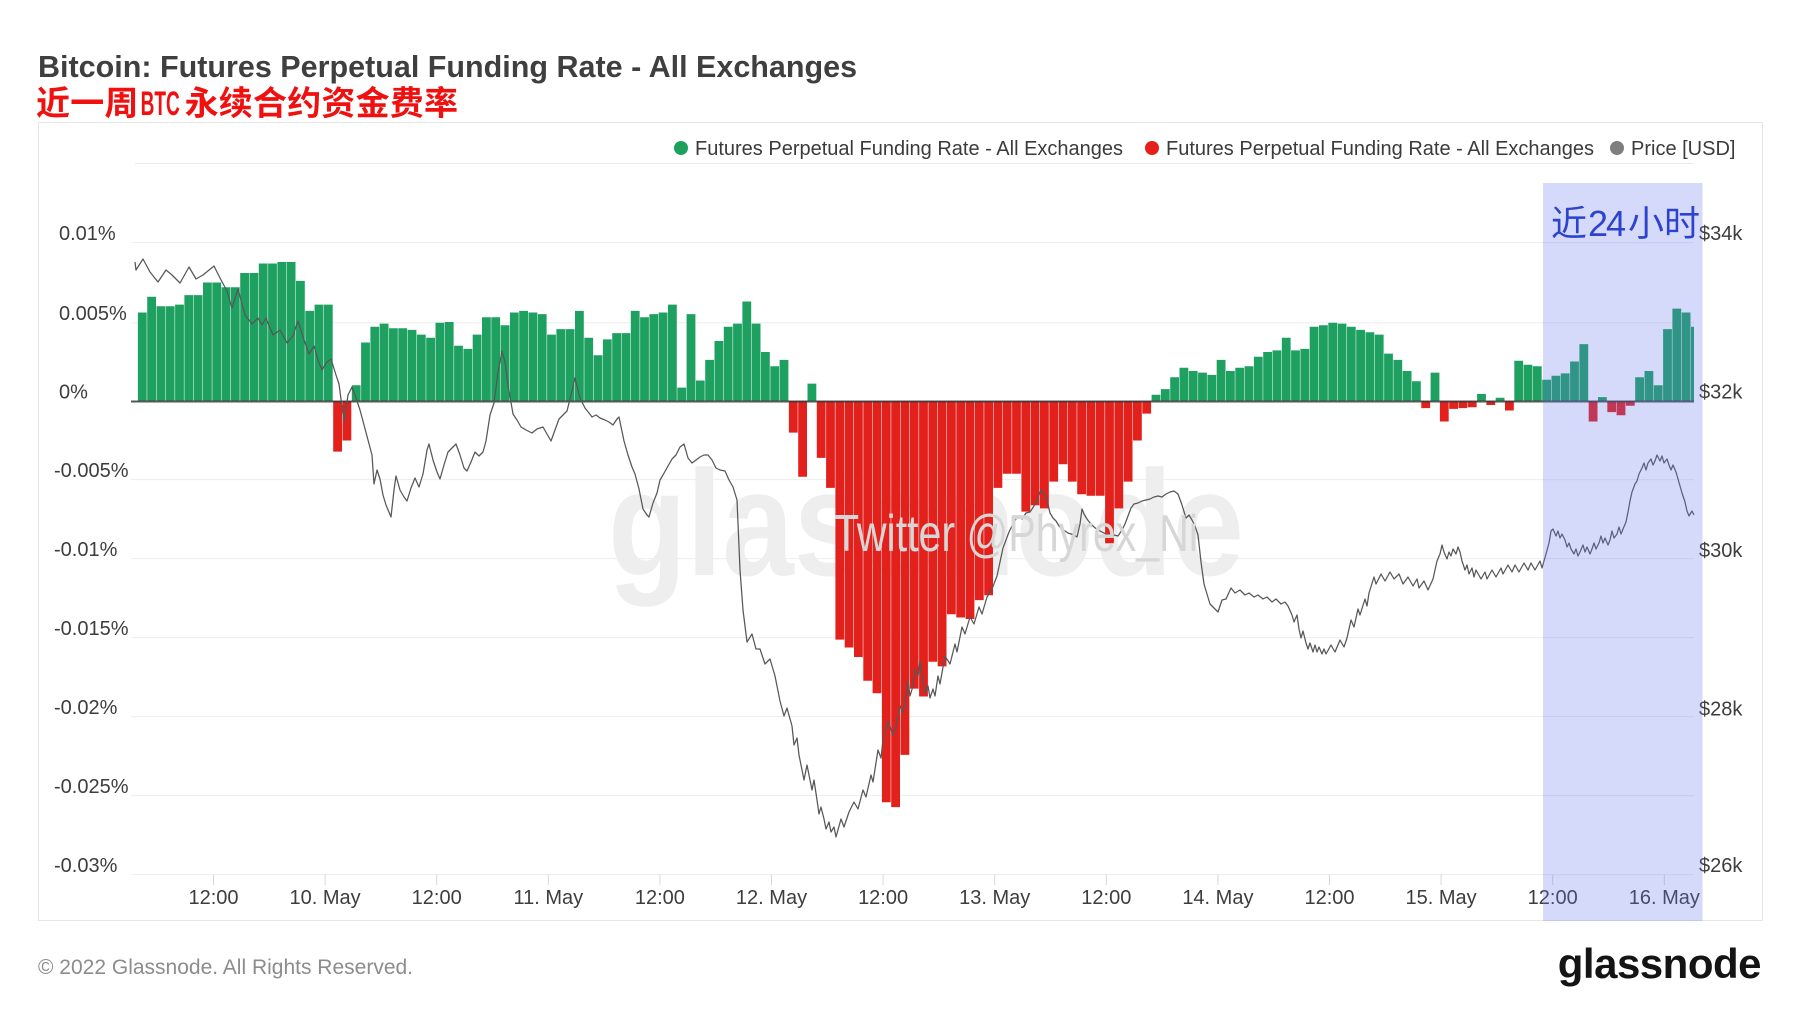 This screenshot has width=1800, height=1013. Describe the element at coordinates (91, 471) in the screenshot. I see `svg-text: -0.005%` at that location.